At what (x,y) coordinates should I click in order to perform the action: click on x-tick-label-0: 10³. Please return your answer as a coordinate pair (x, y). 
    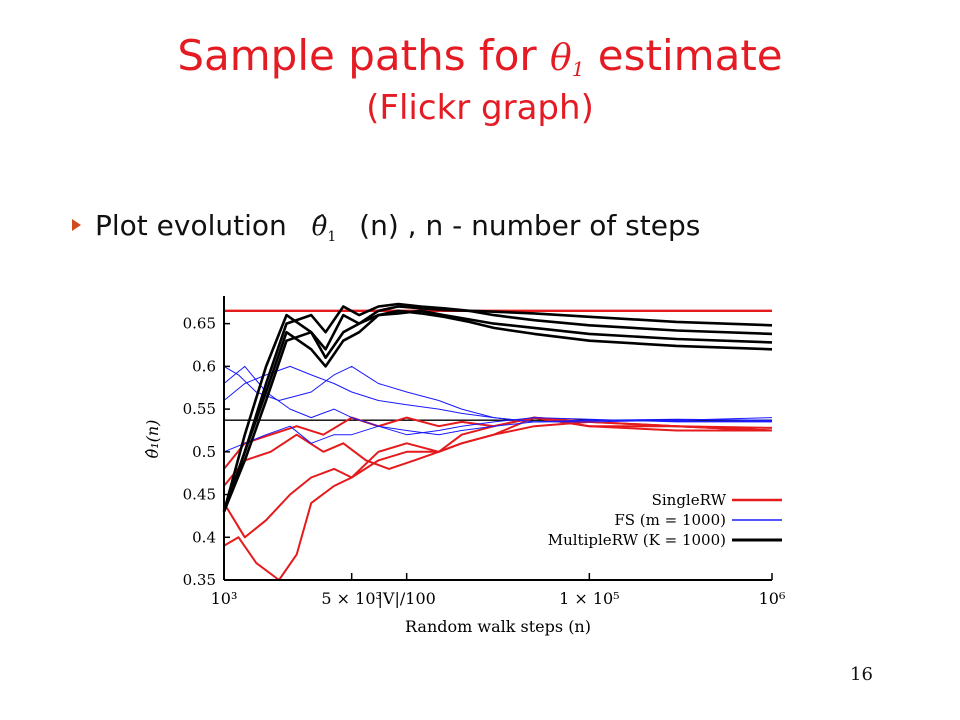
    Looking at the image, I should click on (224, 598).